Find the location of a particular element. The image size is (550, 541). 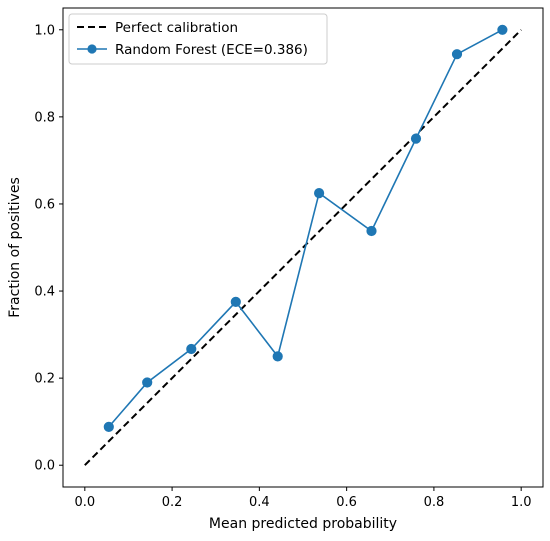

y-tick-label: 1.0 is located at coordinates (44, 30).